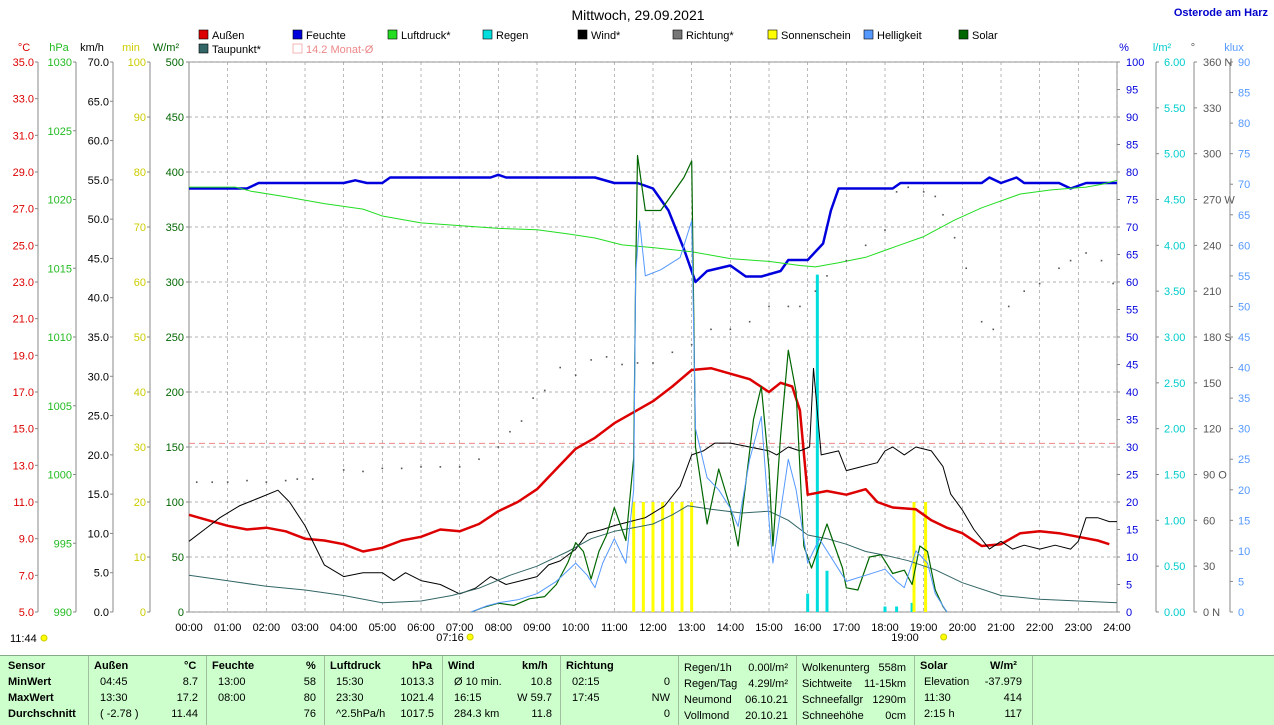 This screenshot has height=725, width=1274. What do you see at coordinates (98, 181) in the screenshot?
I see `y-tick-label: 55.0` at bounding box center [98, 181].